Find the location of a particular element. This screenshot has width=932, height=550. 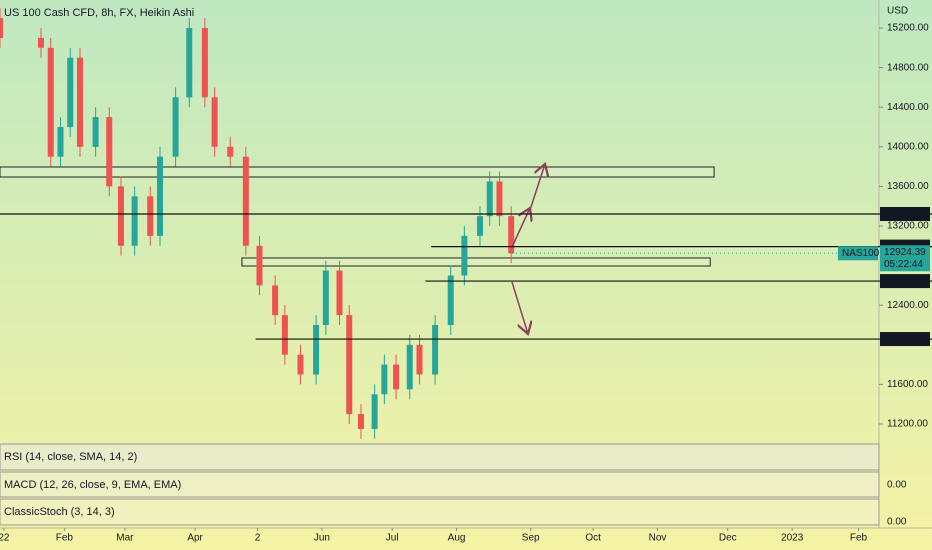

level-label: 12643.57 is located at coordinates (905, 281).